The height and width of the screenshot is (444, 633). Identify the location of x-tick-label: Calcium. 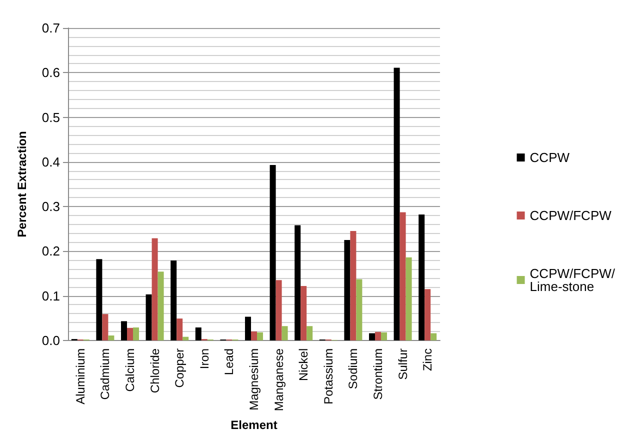
(130, 370).